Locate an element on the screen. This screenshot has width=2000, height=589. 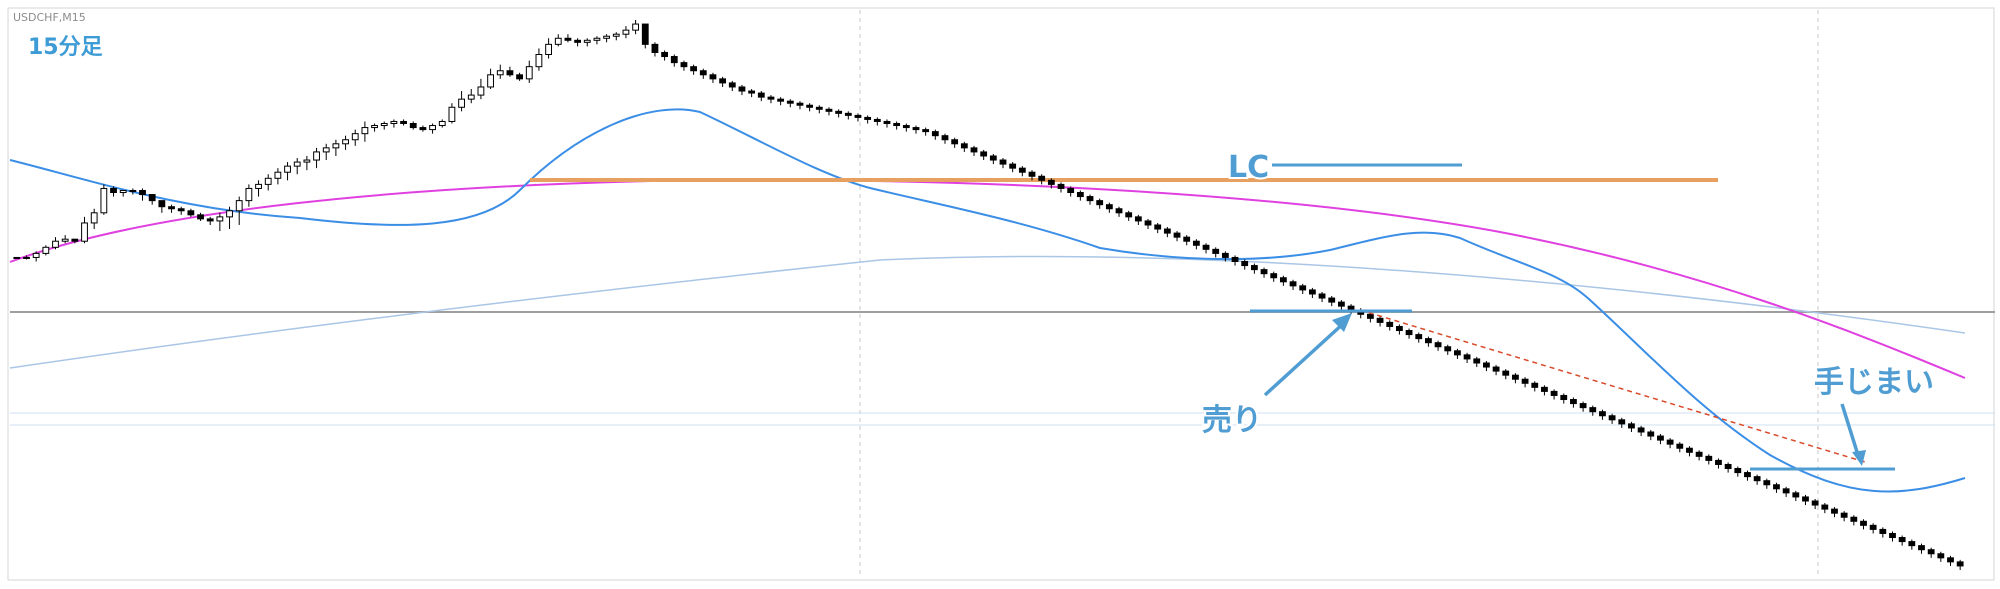
sell-arrow-shaft is located at coordinates (1305, 358).